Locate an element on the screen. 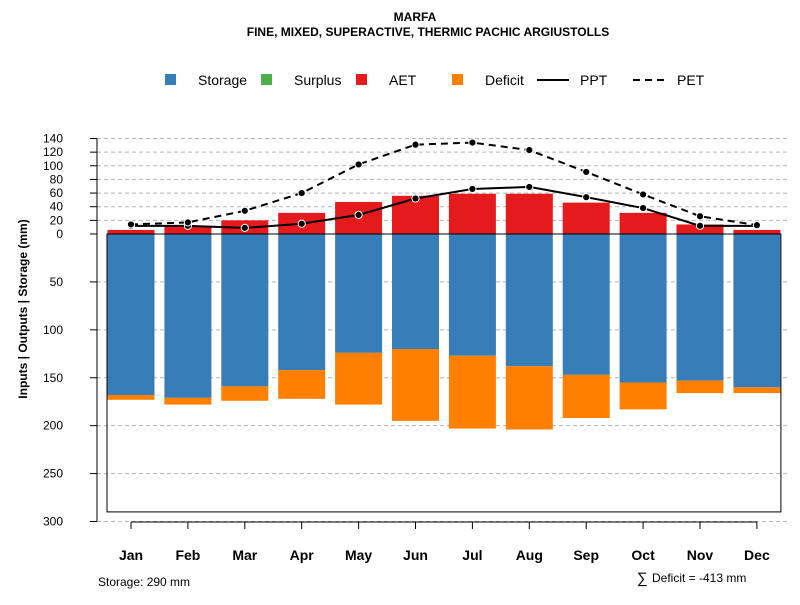  y-tick-label-upper-60: 60 is located at coordinates (57, 193).